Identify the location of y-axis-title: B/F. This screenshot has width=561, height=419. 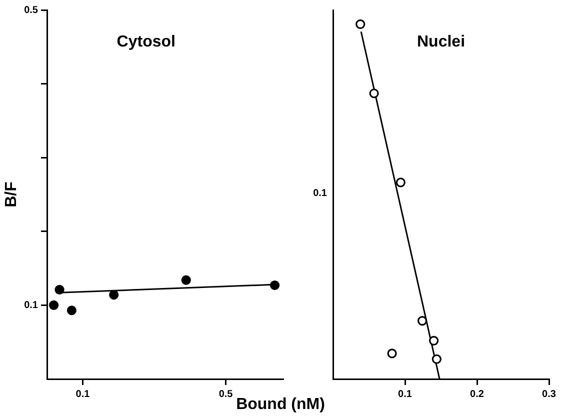
(11, 194).